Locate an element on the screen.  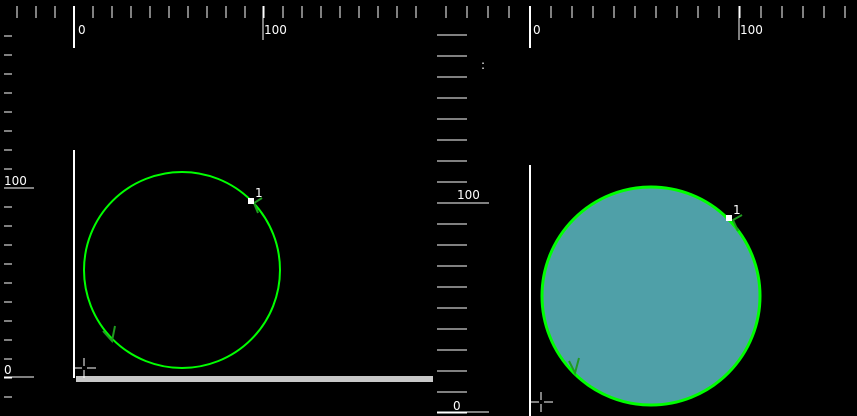
ground-bar is located at coordinates (254, 379).